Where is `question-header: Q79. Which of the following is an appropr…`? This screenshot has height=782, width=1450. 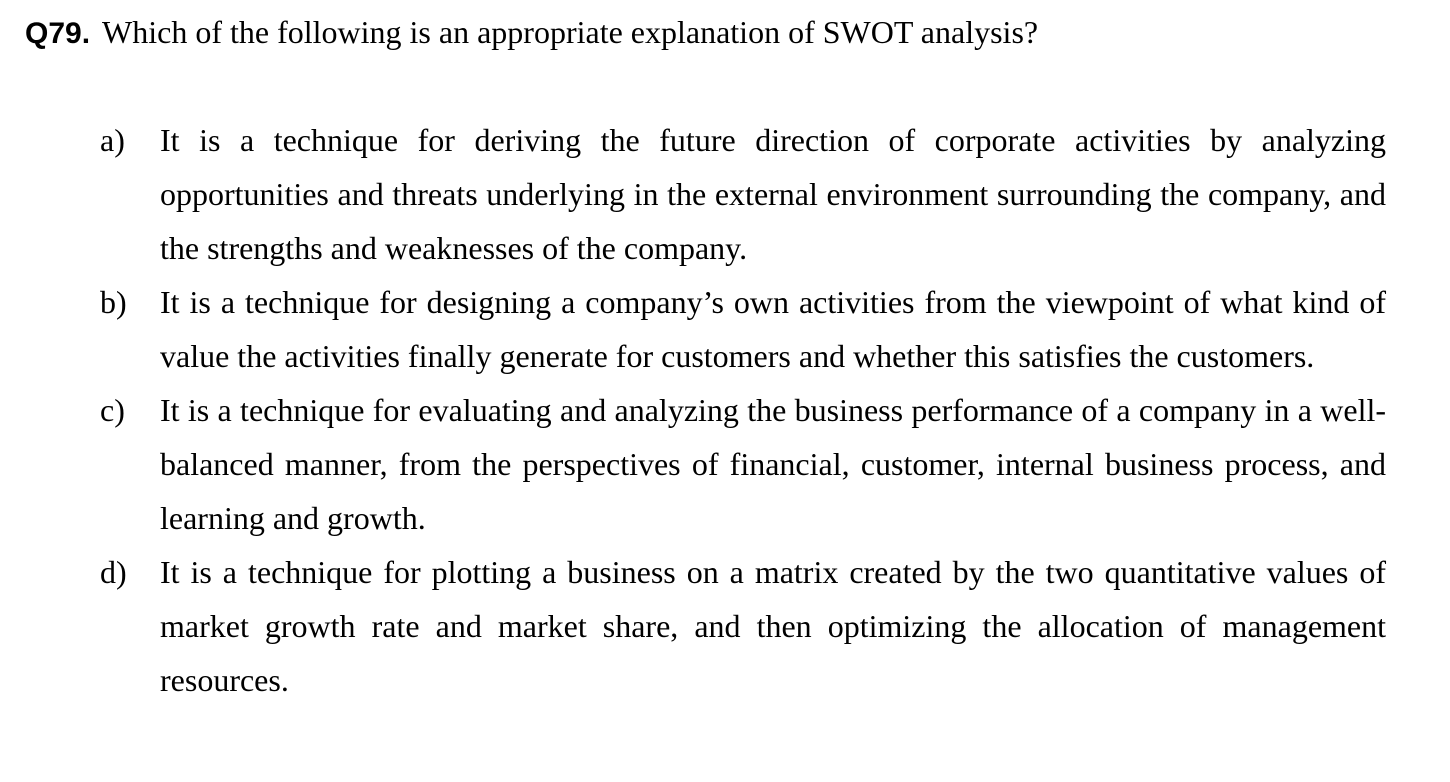 question-header: Q79. Which of the following is an appropr… is located at coordinates (725, 35).